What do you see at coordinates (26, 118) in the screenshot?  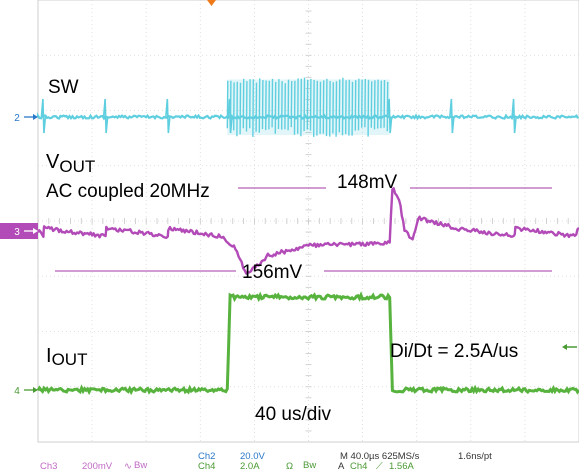 I see `channel-marker-2: 2` at bounding box center [26, 118].